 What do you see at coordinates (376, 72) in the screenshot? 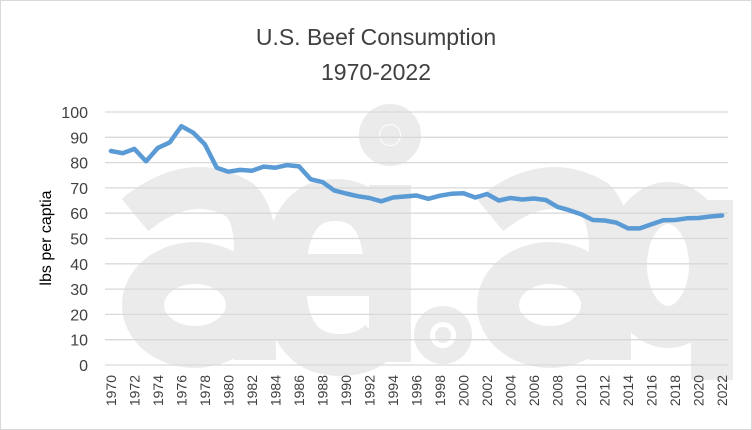
I see `chart-subtitle: 1970-2022` at bounding box center [376, 72].